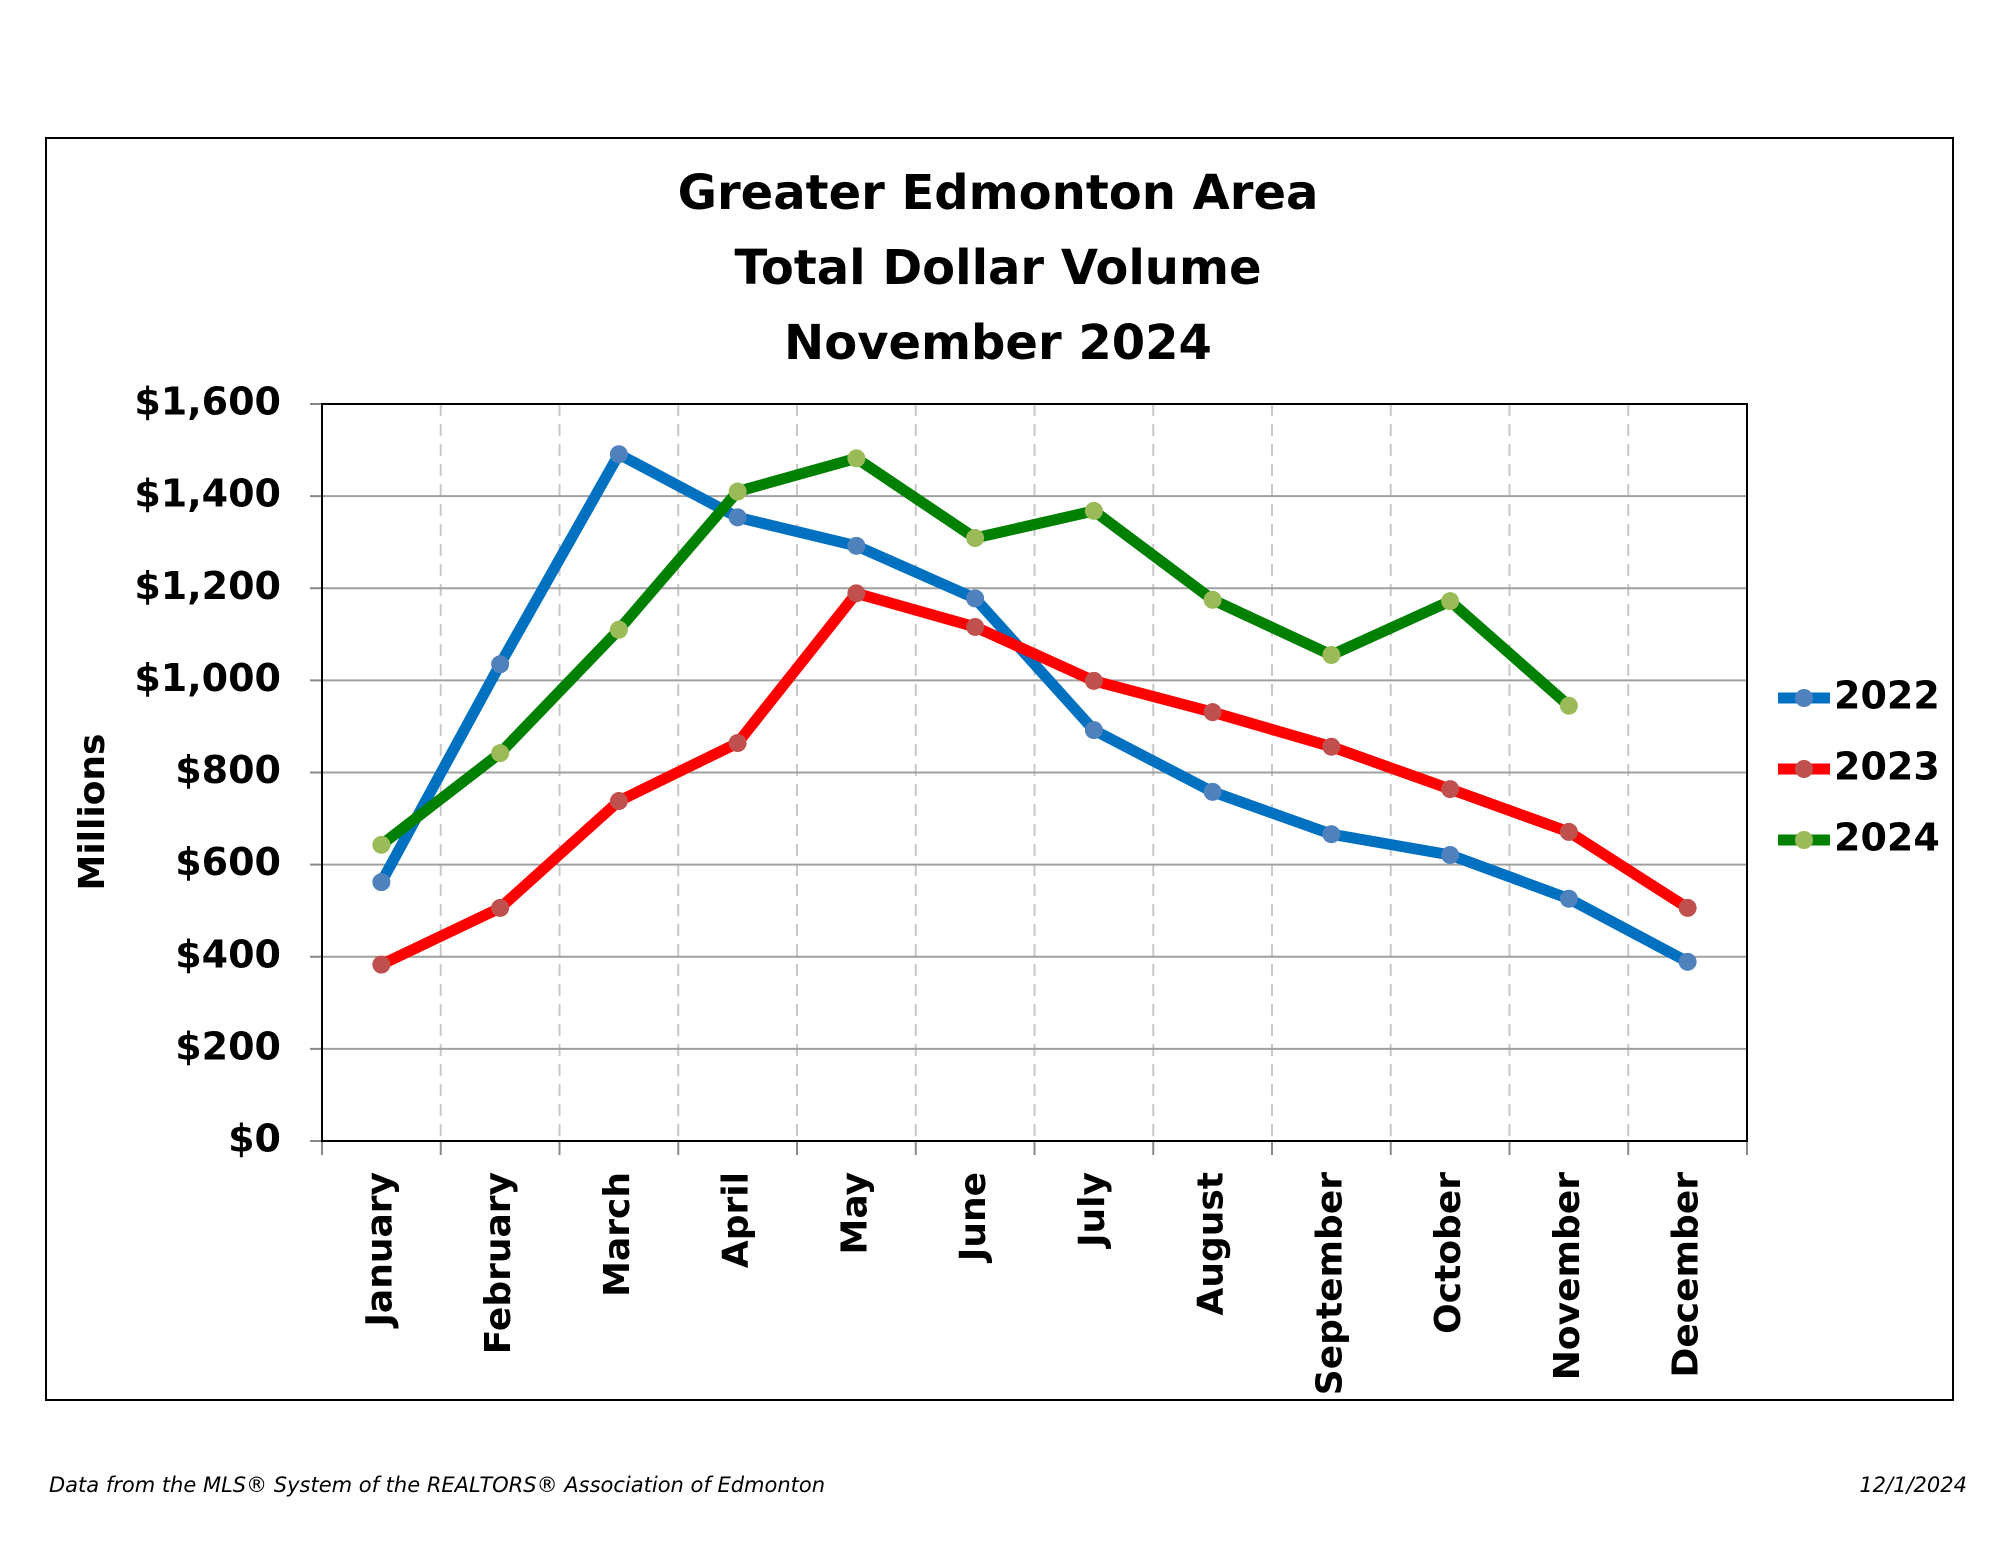 This screenshot has width=2000, height=1545. What do you see at coordinates (228, 862) in the screenshot?
I see `y-tick-label: $600` at bounding box center [228, 862].